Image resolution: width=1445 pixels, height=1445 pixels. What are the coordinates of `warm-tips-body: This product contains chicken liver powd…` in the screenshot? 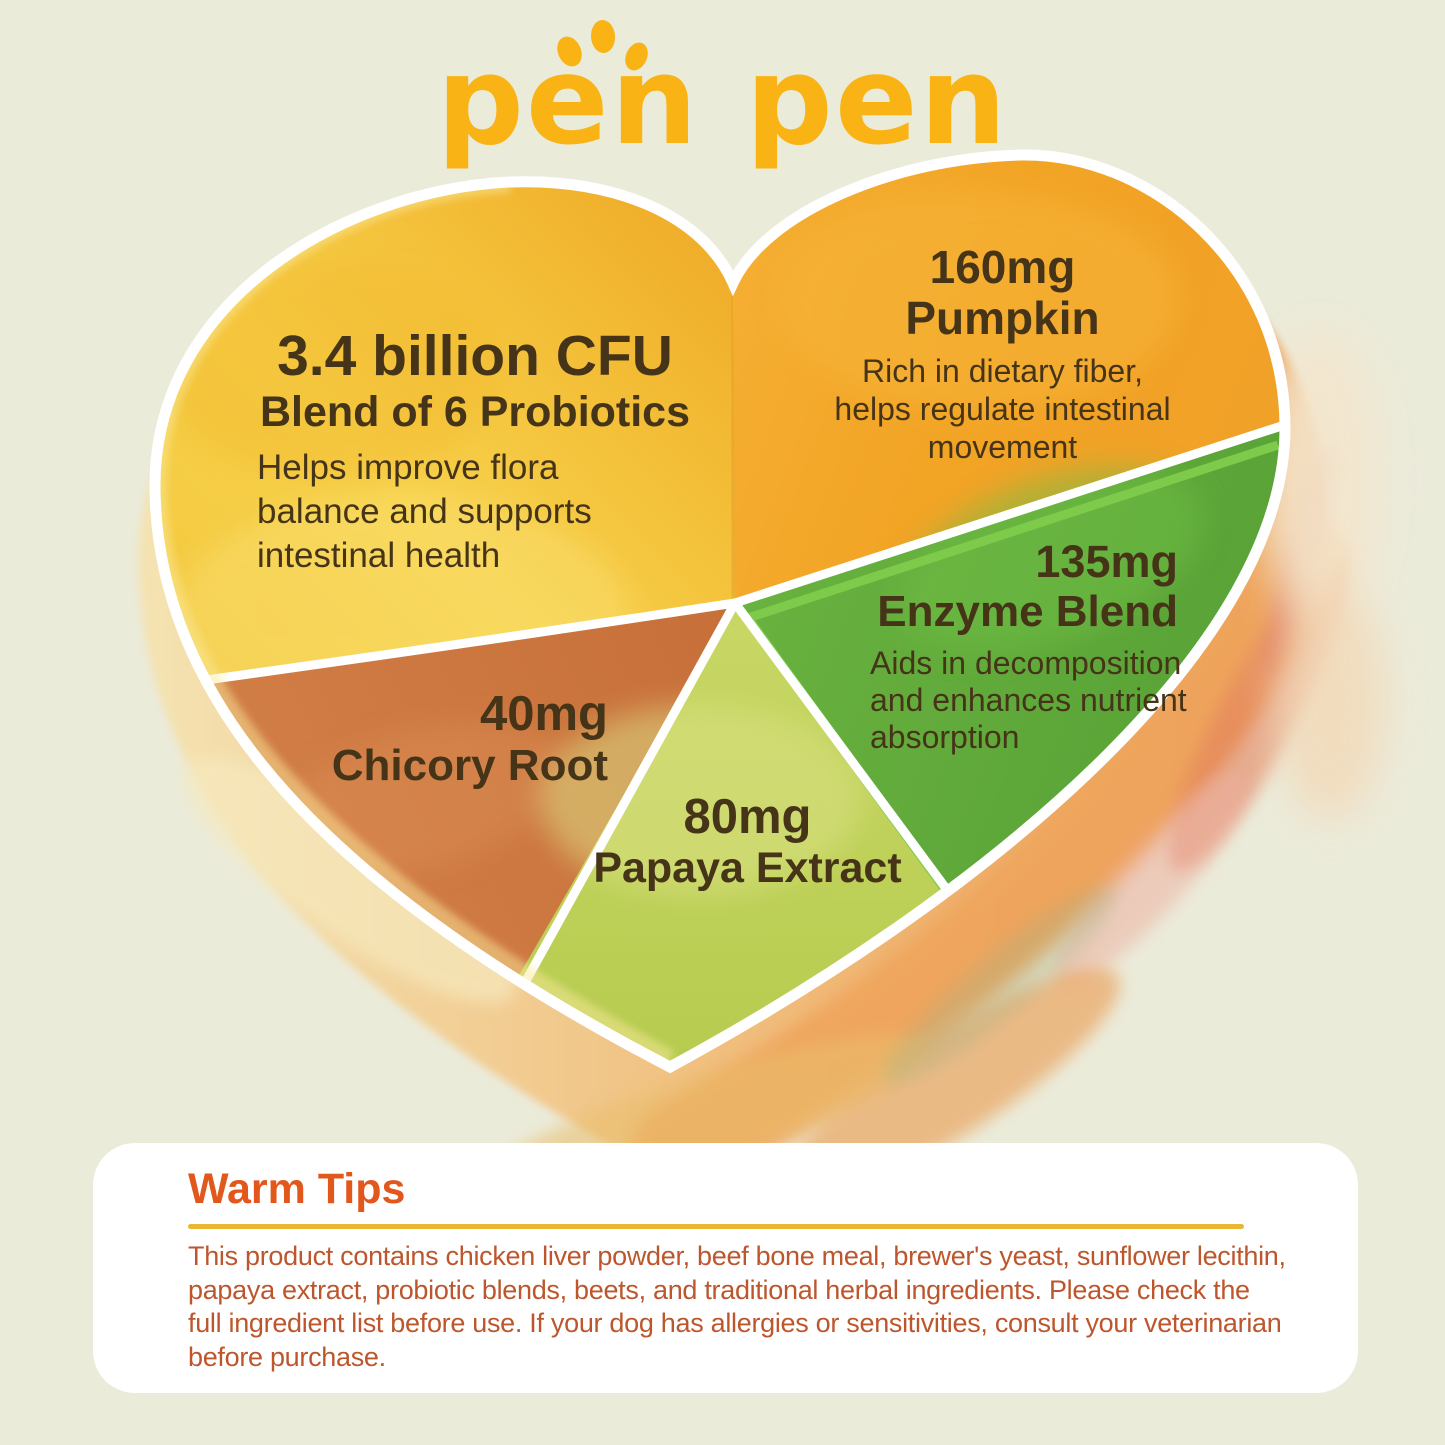 It's located at (737, 1306).